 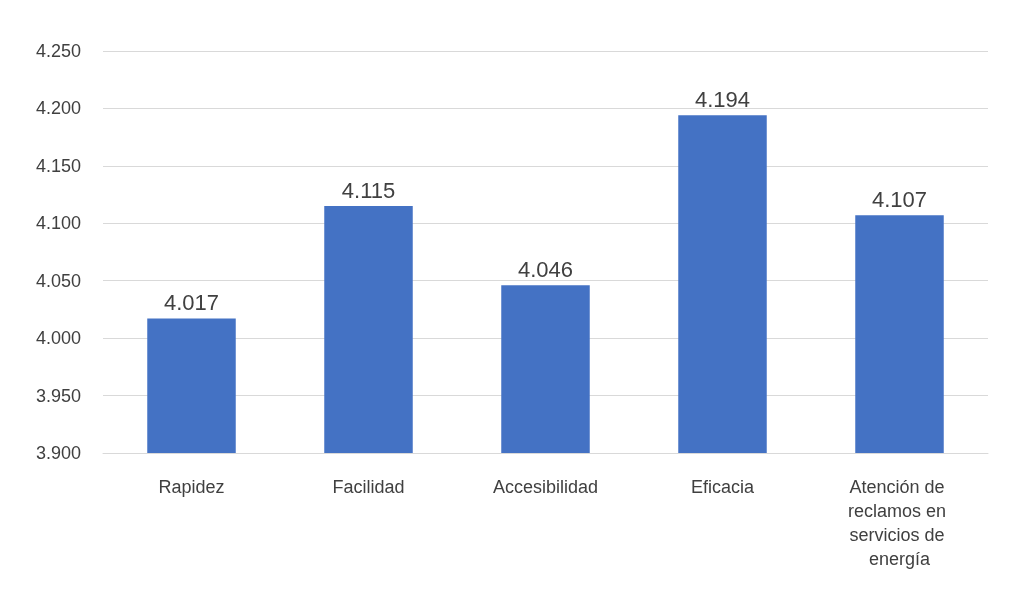 What do you see at coordinates (58, 108) in the screenshot?
I see `y-tick-label: 4.200` at bounding box center [58, 108].